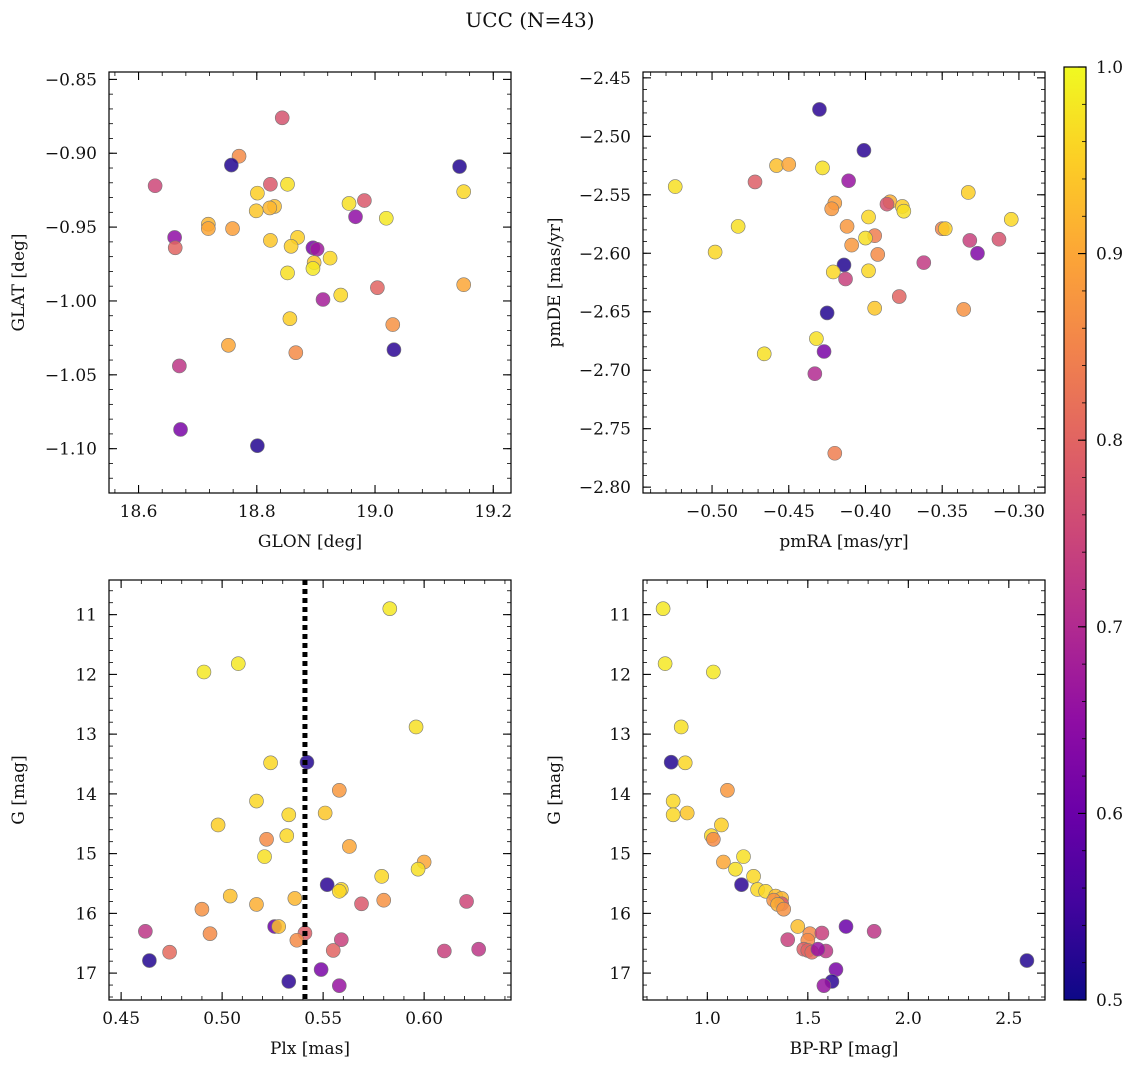 The height and width of the screenshot is (1067, 1136). Describe the element at coordinates (493, 512) in the screenshot. I see `x-tick-label: 19.2` at that location.